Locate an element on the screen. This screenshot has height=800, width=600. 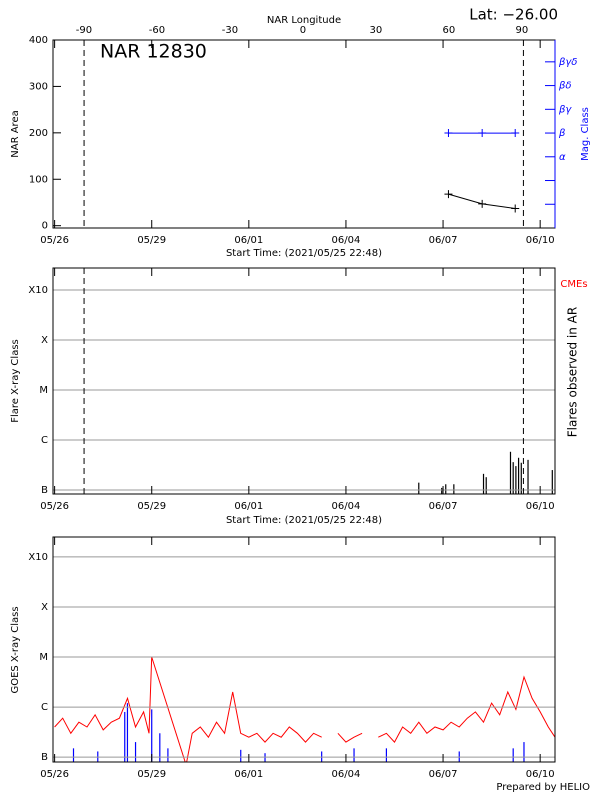
x2-tick-label: 90 is located at coordinates (522, 30).